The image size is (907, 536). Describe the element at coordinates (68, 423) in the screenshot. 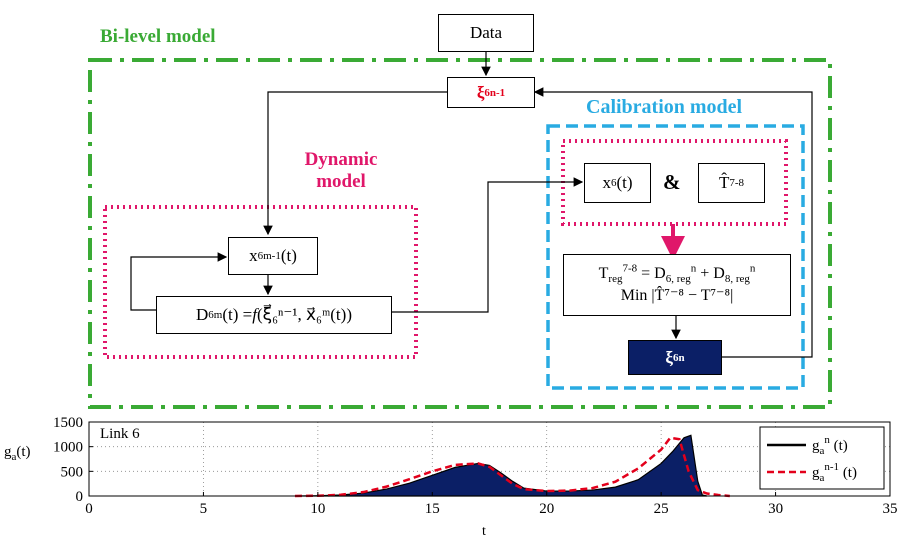

I see `y-tick-label: 1500` at that location.